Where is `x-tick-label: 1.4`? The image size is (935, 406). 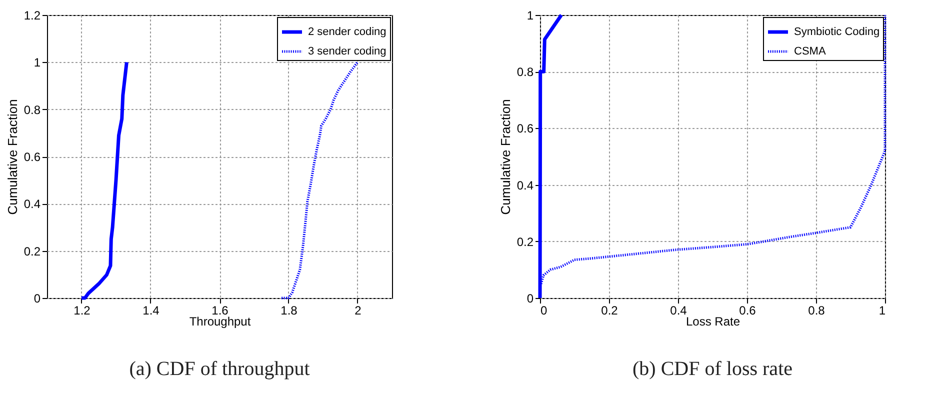 x-tick-label: 1.4 is located at coordinates (151, 311).